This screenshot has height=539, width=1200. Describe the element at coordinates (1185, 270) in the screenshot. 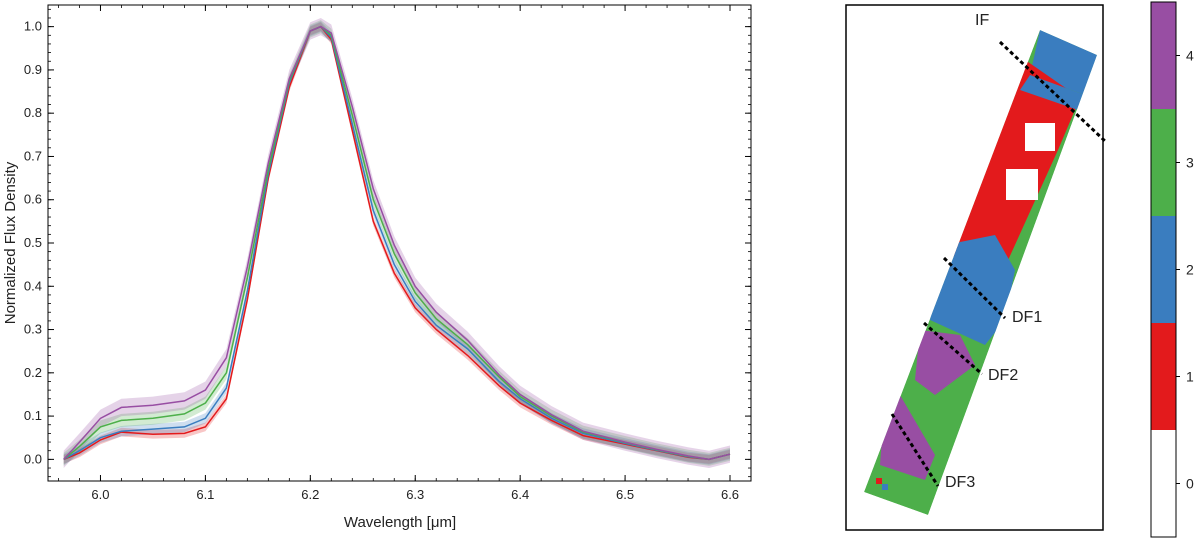

I see `colorbar-ticks: 0 1 2 3 4` at that location.